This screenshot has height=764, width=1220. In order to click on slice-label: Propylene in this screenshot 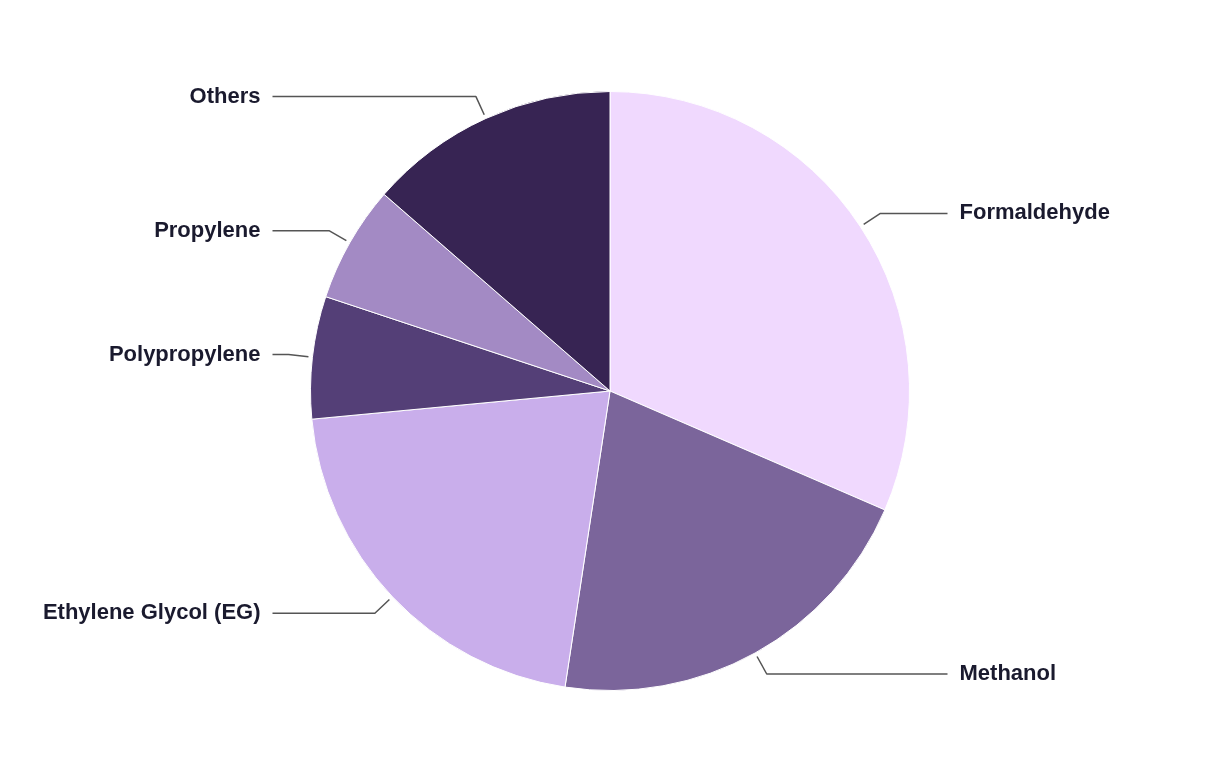, I will do `click(207, 229)`.